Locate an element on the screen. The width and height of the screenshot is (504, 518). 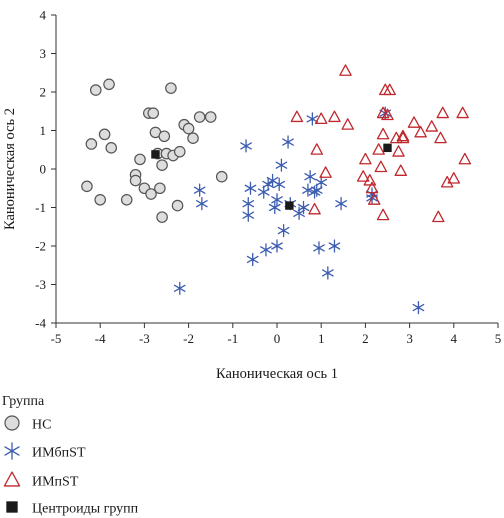
y-tick-label: -2 is located at coordinates (40, 246).